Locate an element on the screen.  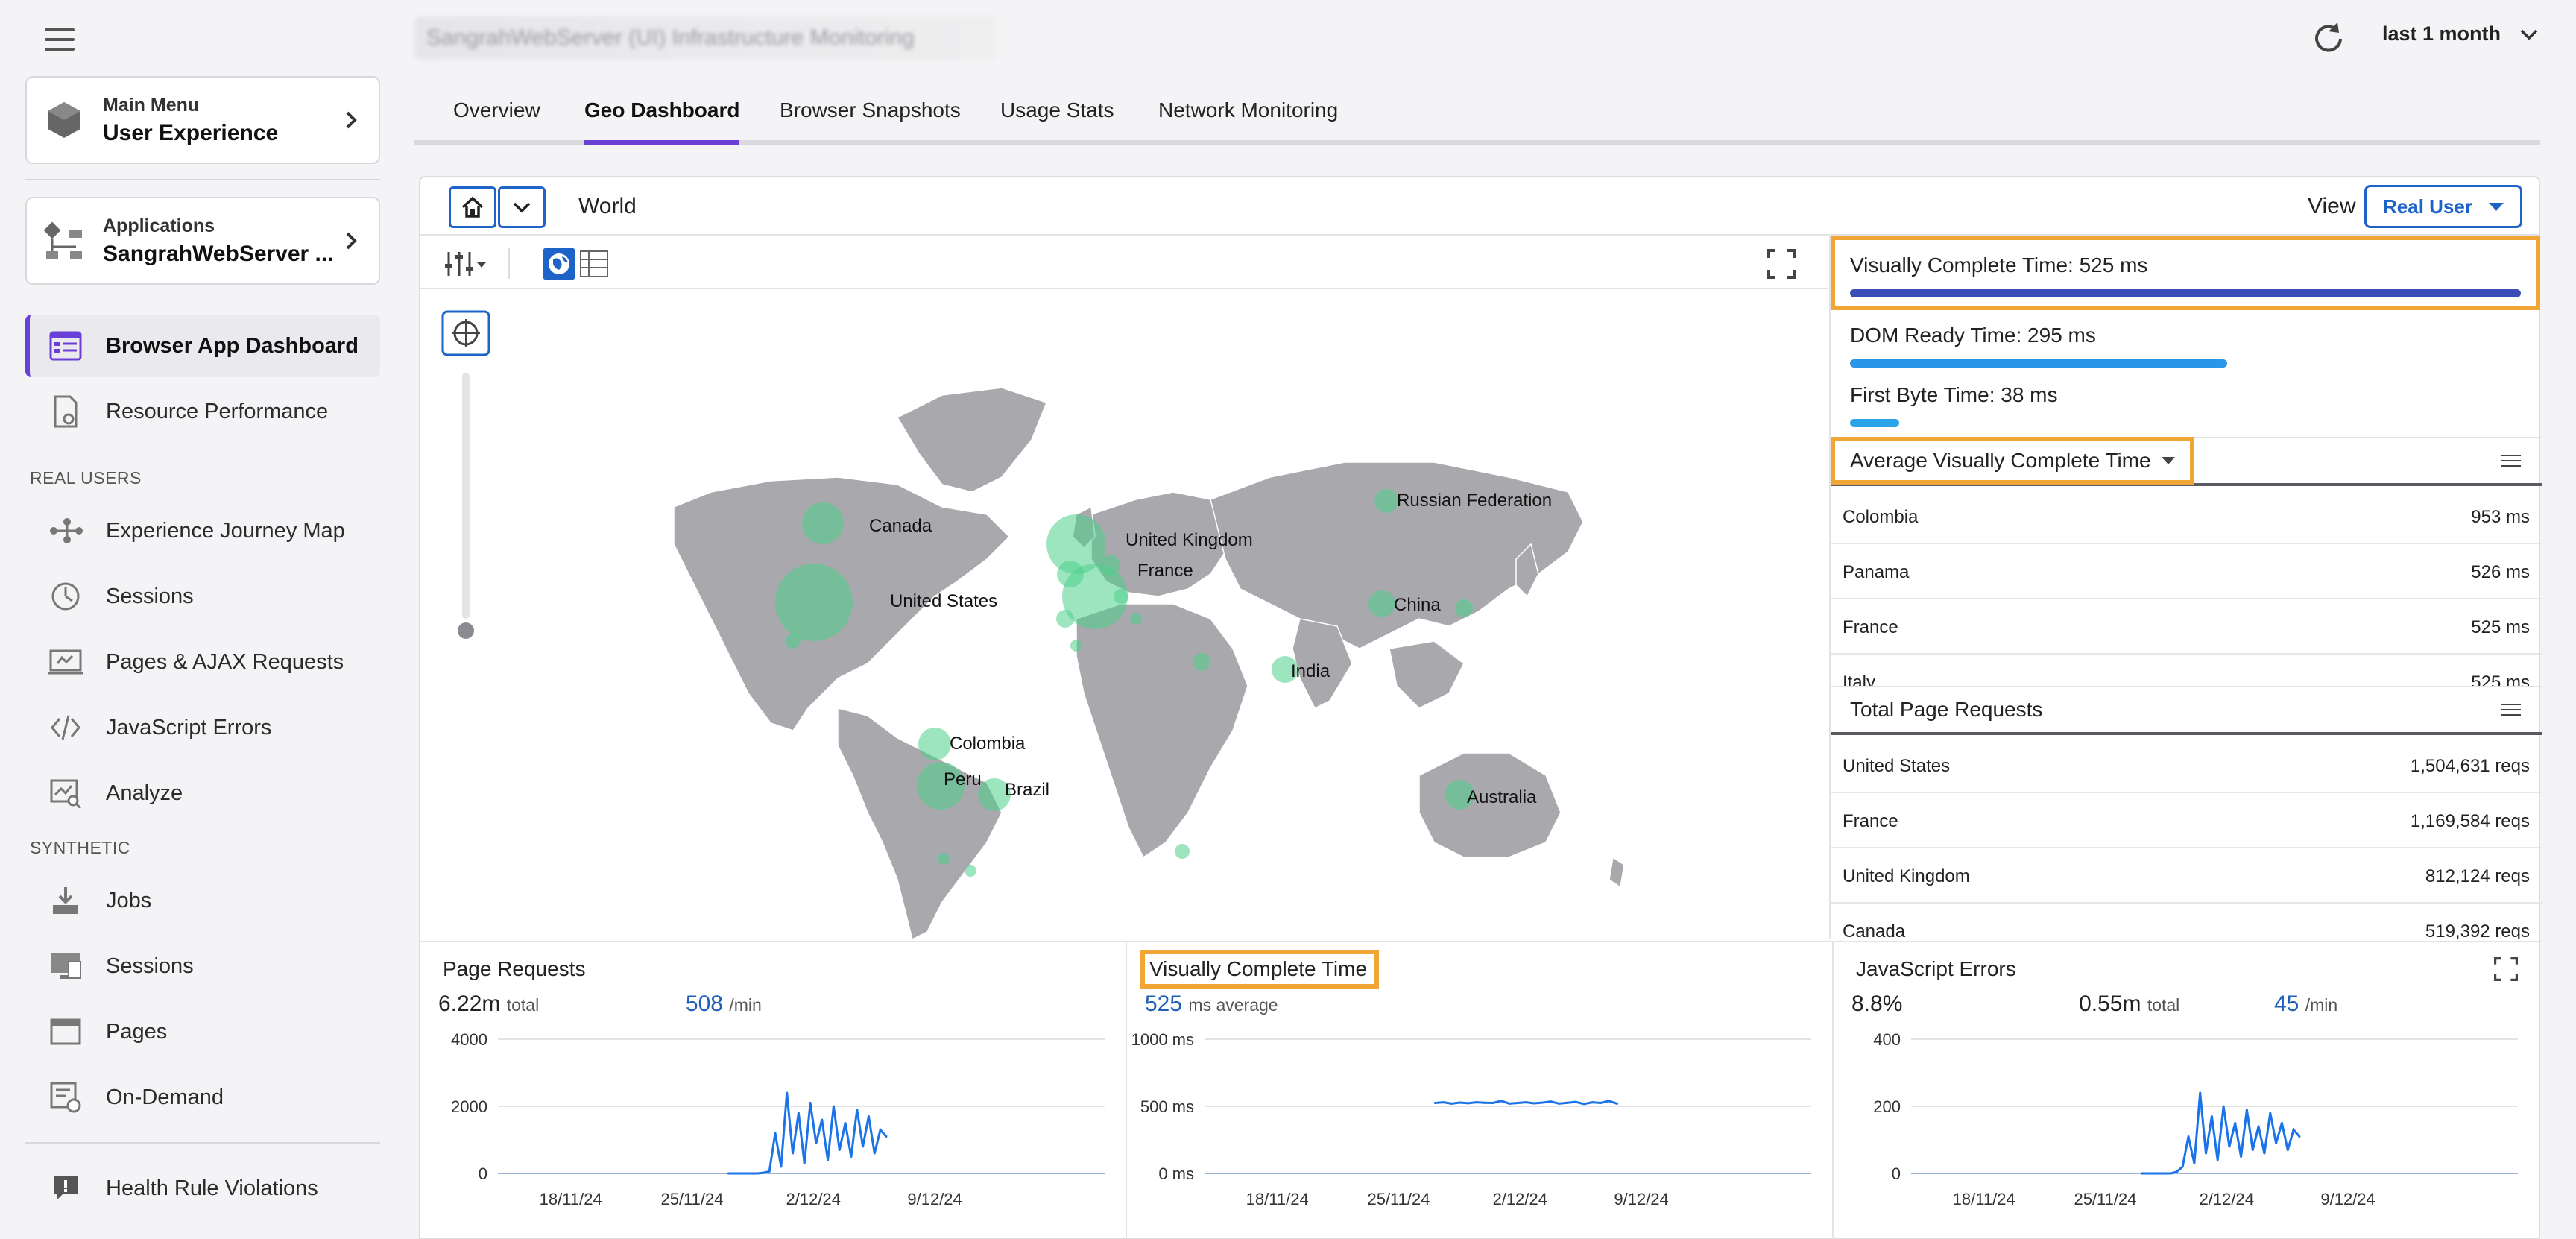
vct-average-unit: ms average is located at coordinates (1233, 1005).